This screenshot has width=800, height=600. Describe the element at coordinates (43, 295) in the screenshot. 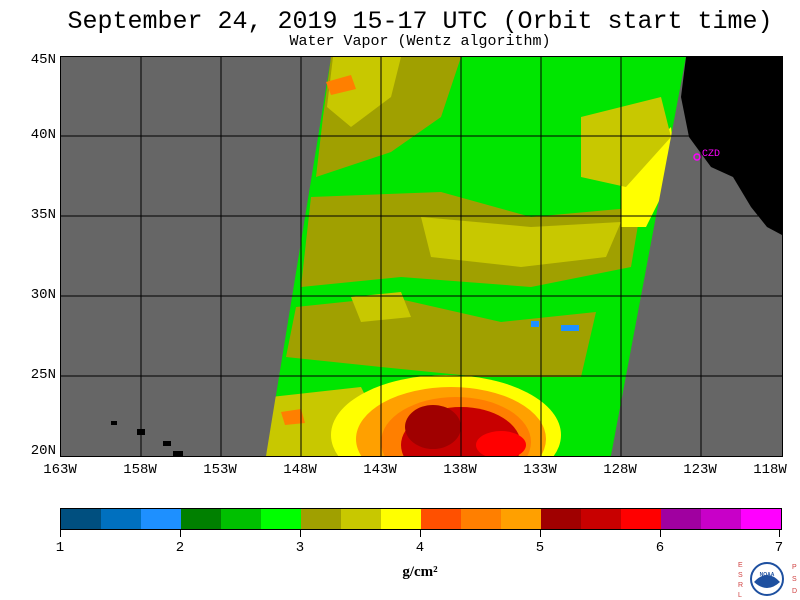

I see `lat-label-30n: 30N` at that location.